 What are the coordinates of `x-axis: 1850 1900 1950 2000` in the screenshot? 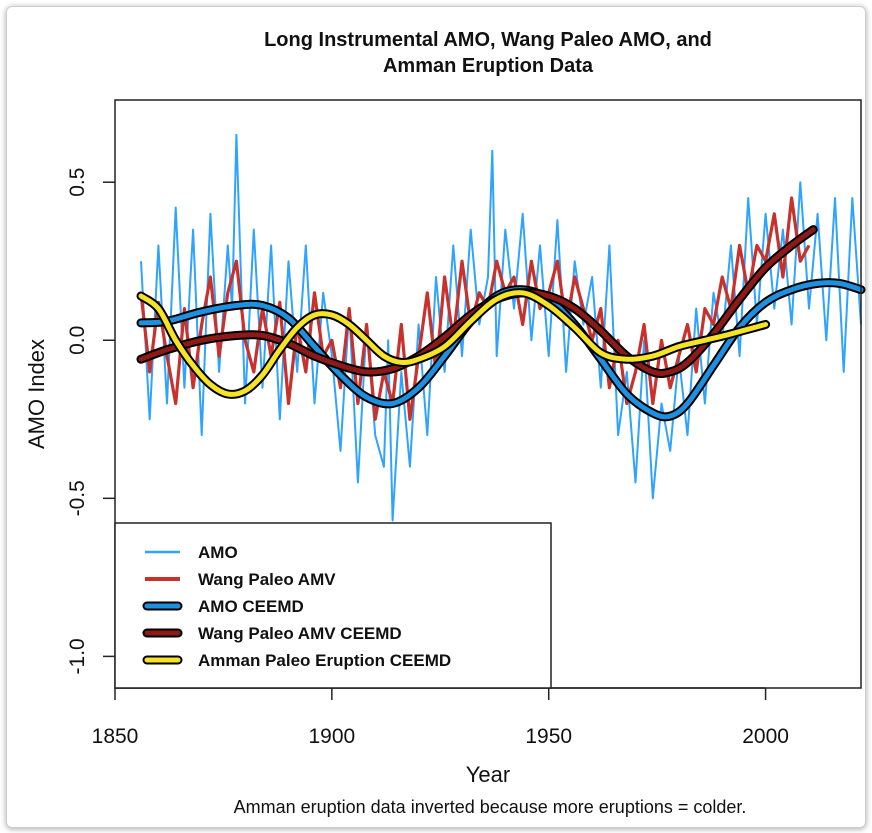 It's located at (440, 717).